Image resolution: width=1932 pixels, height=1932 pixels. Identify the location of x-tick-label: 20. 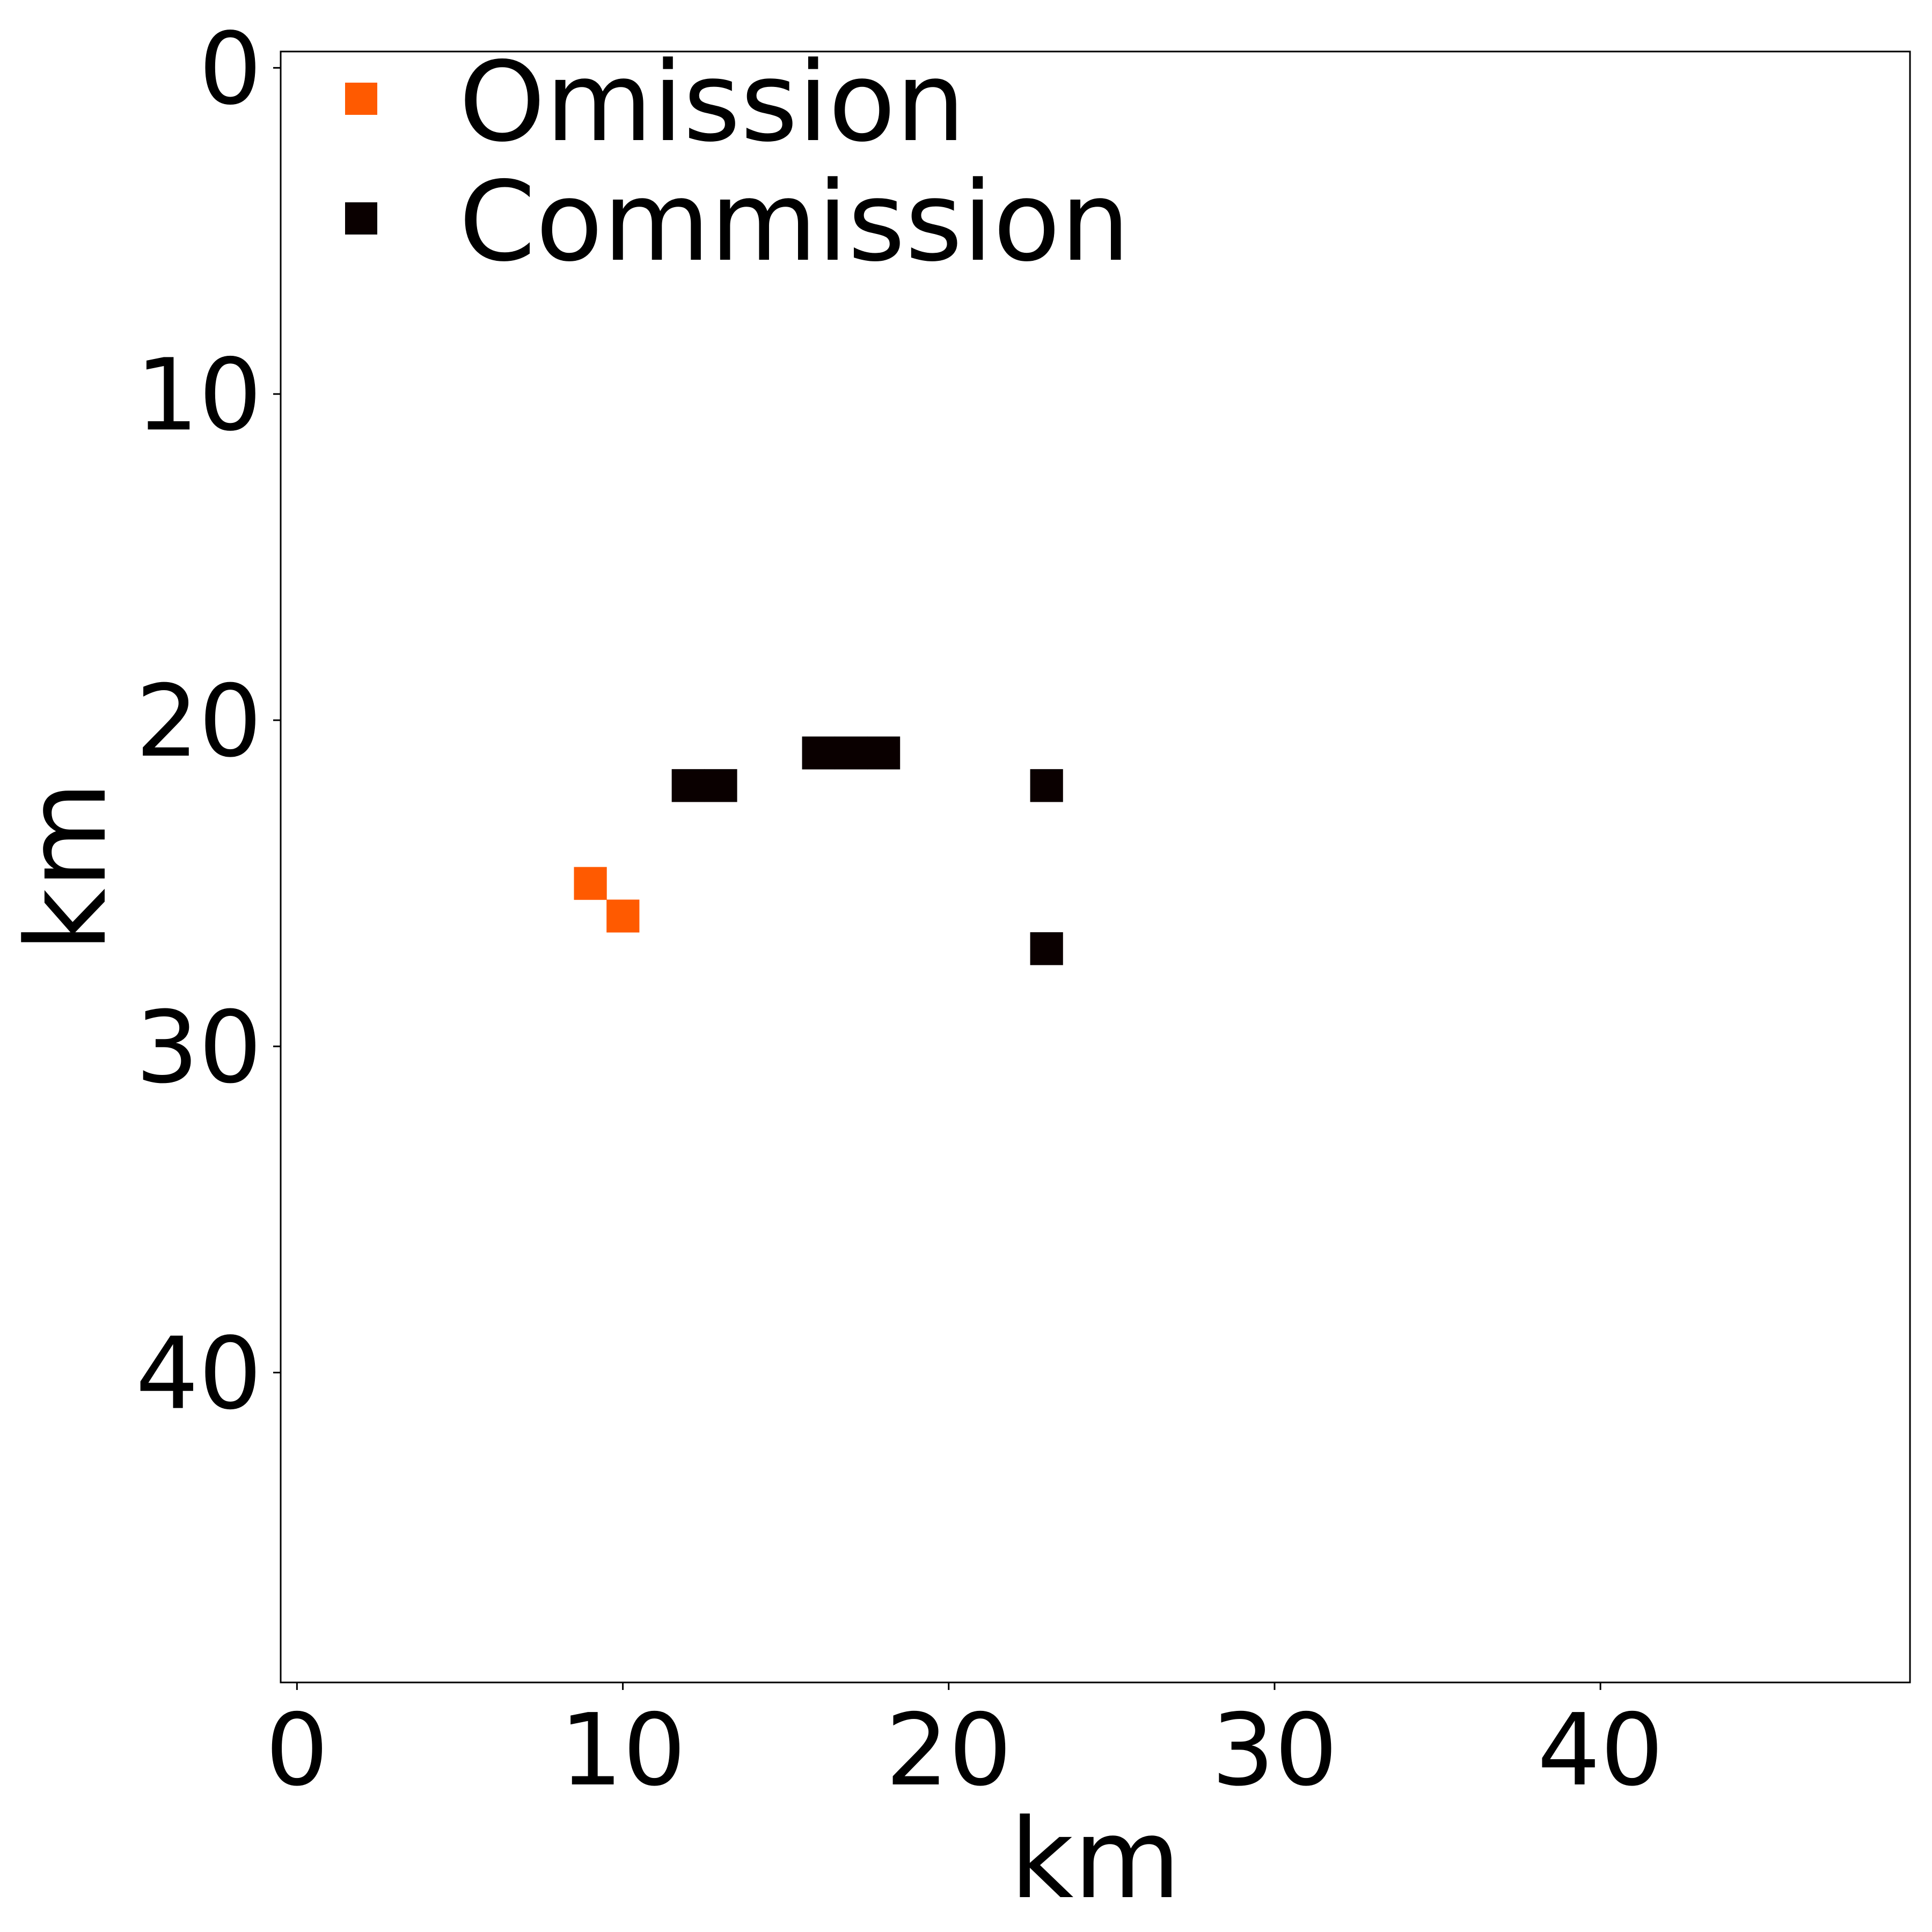
(948, 1750).